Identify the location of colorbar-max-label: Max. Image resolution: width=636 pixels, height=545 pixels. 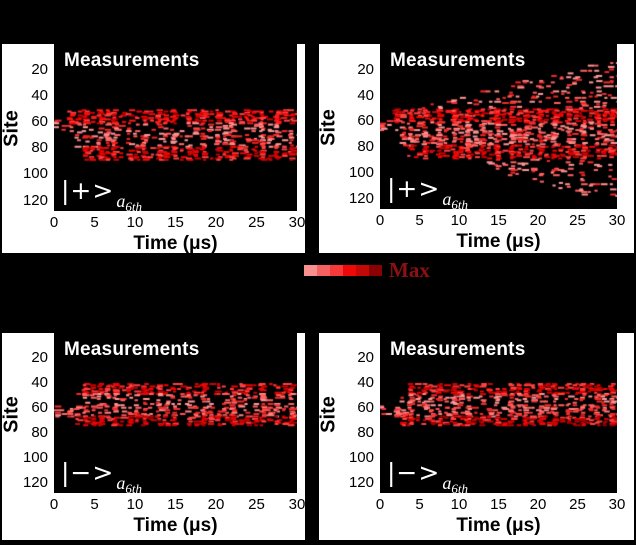
(409, 270).